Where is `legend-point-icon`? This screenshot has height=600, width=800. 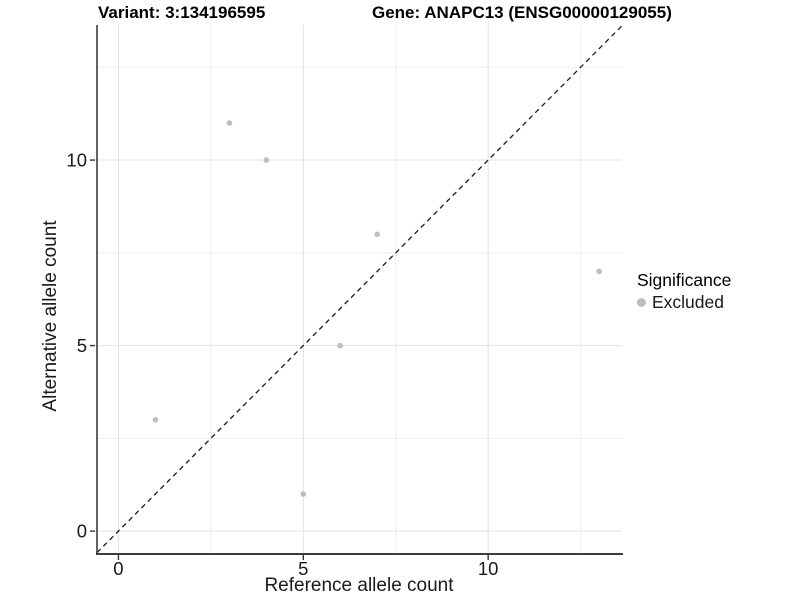
legend-point-icon is located at coordinates (641, 302).